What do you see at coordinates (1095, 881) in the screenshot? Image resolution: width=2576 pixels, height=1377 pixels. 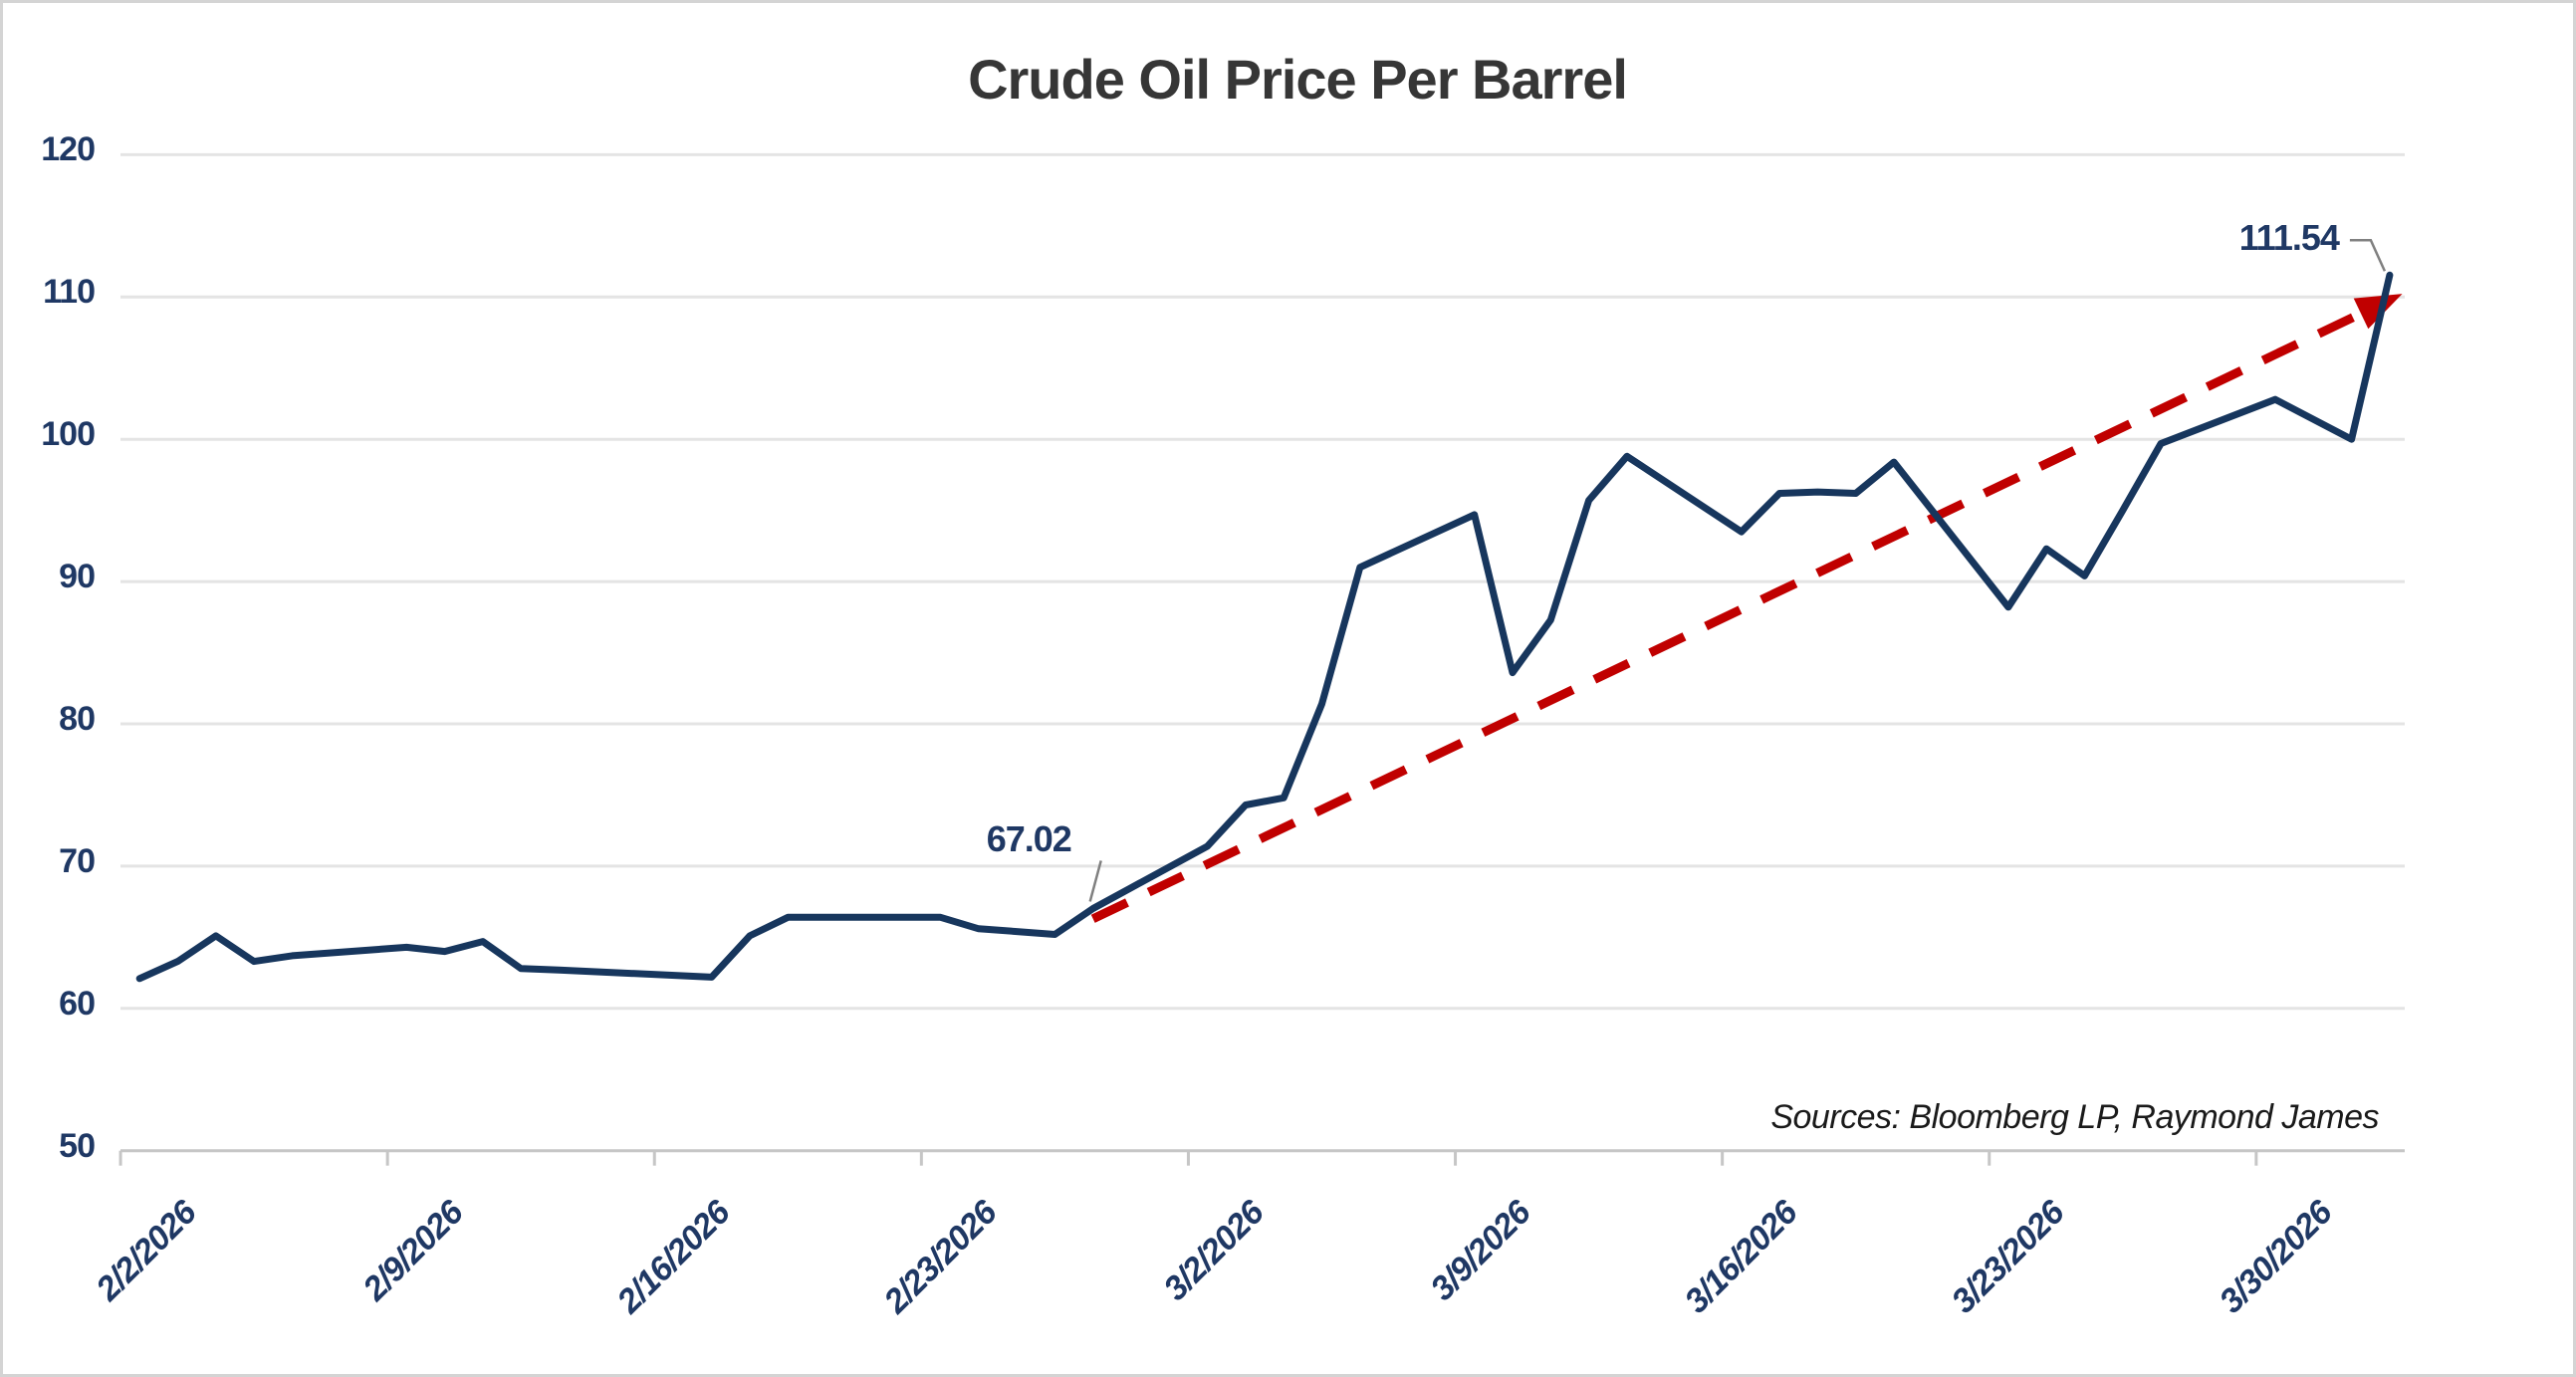 I see `leader-line-start-annotation` at bounding box center [1095, 881].